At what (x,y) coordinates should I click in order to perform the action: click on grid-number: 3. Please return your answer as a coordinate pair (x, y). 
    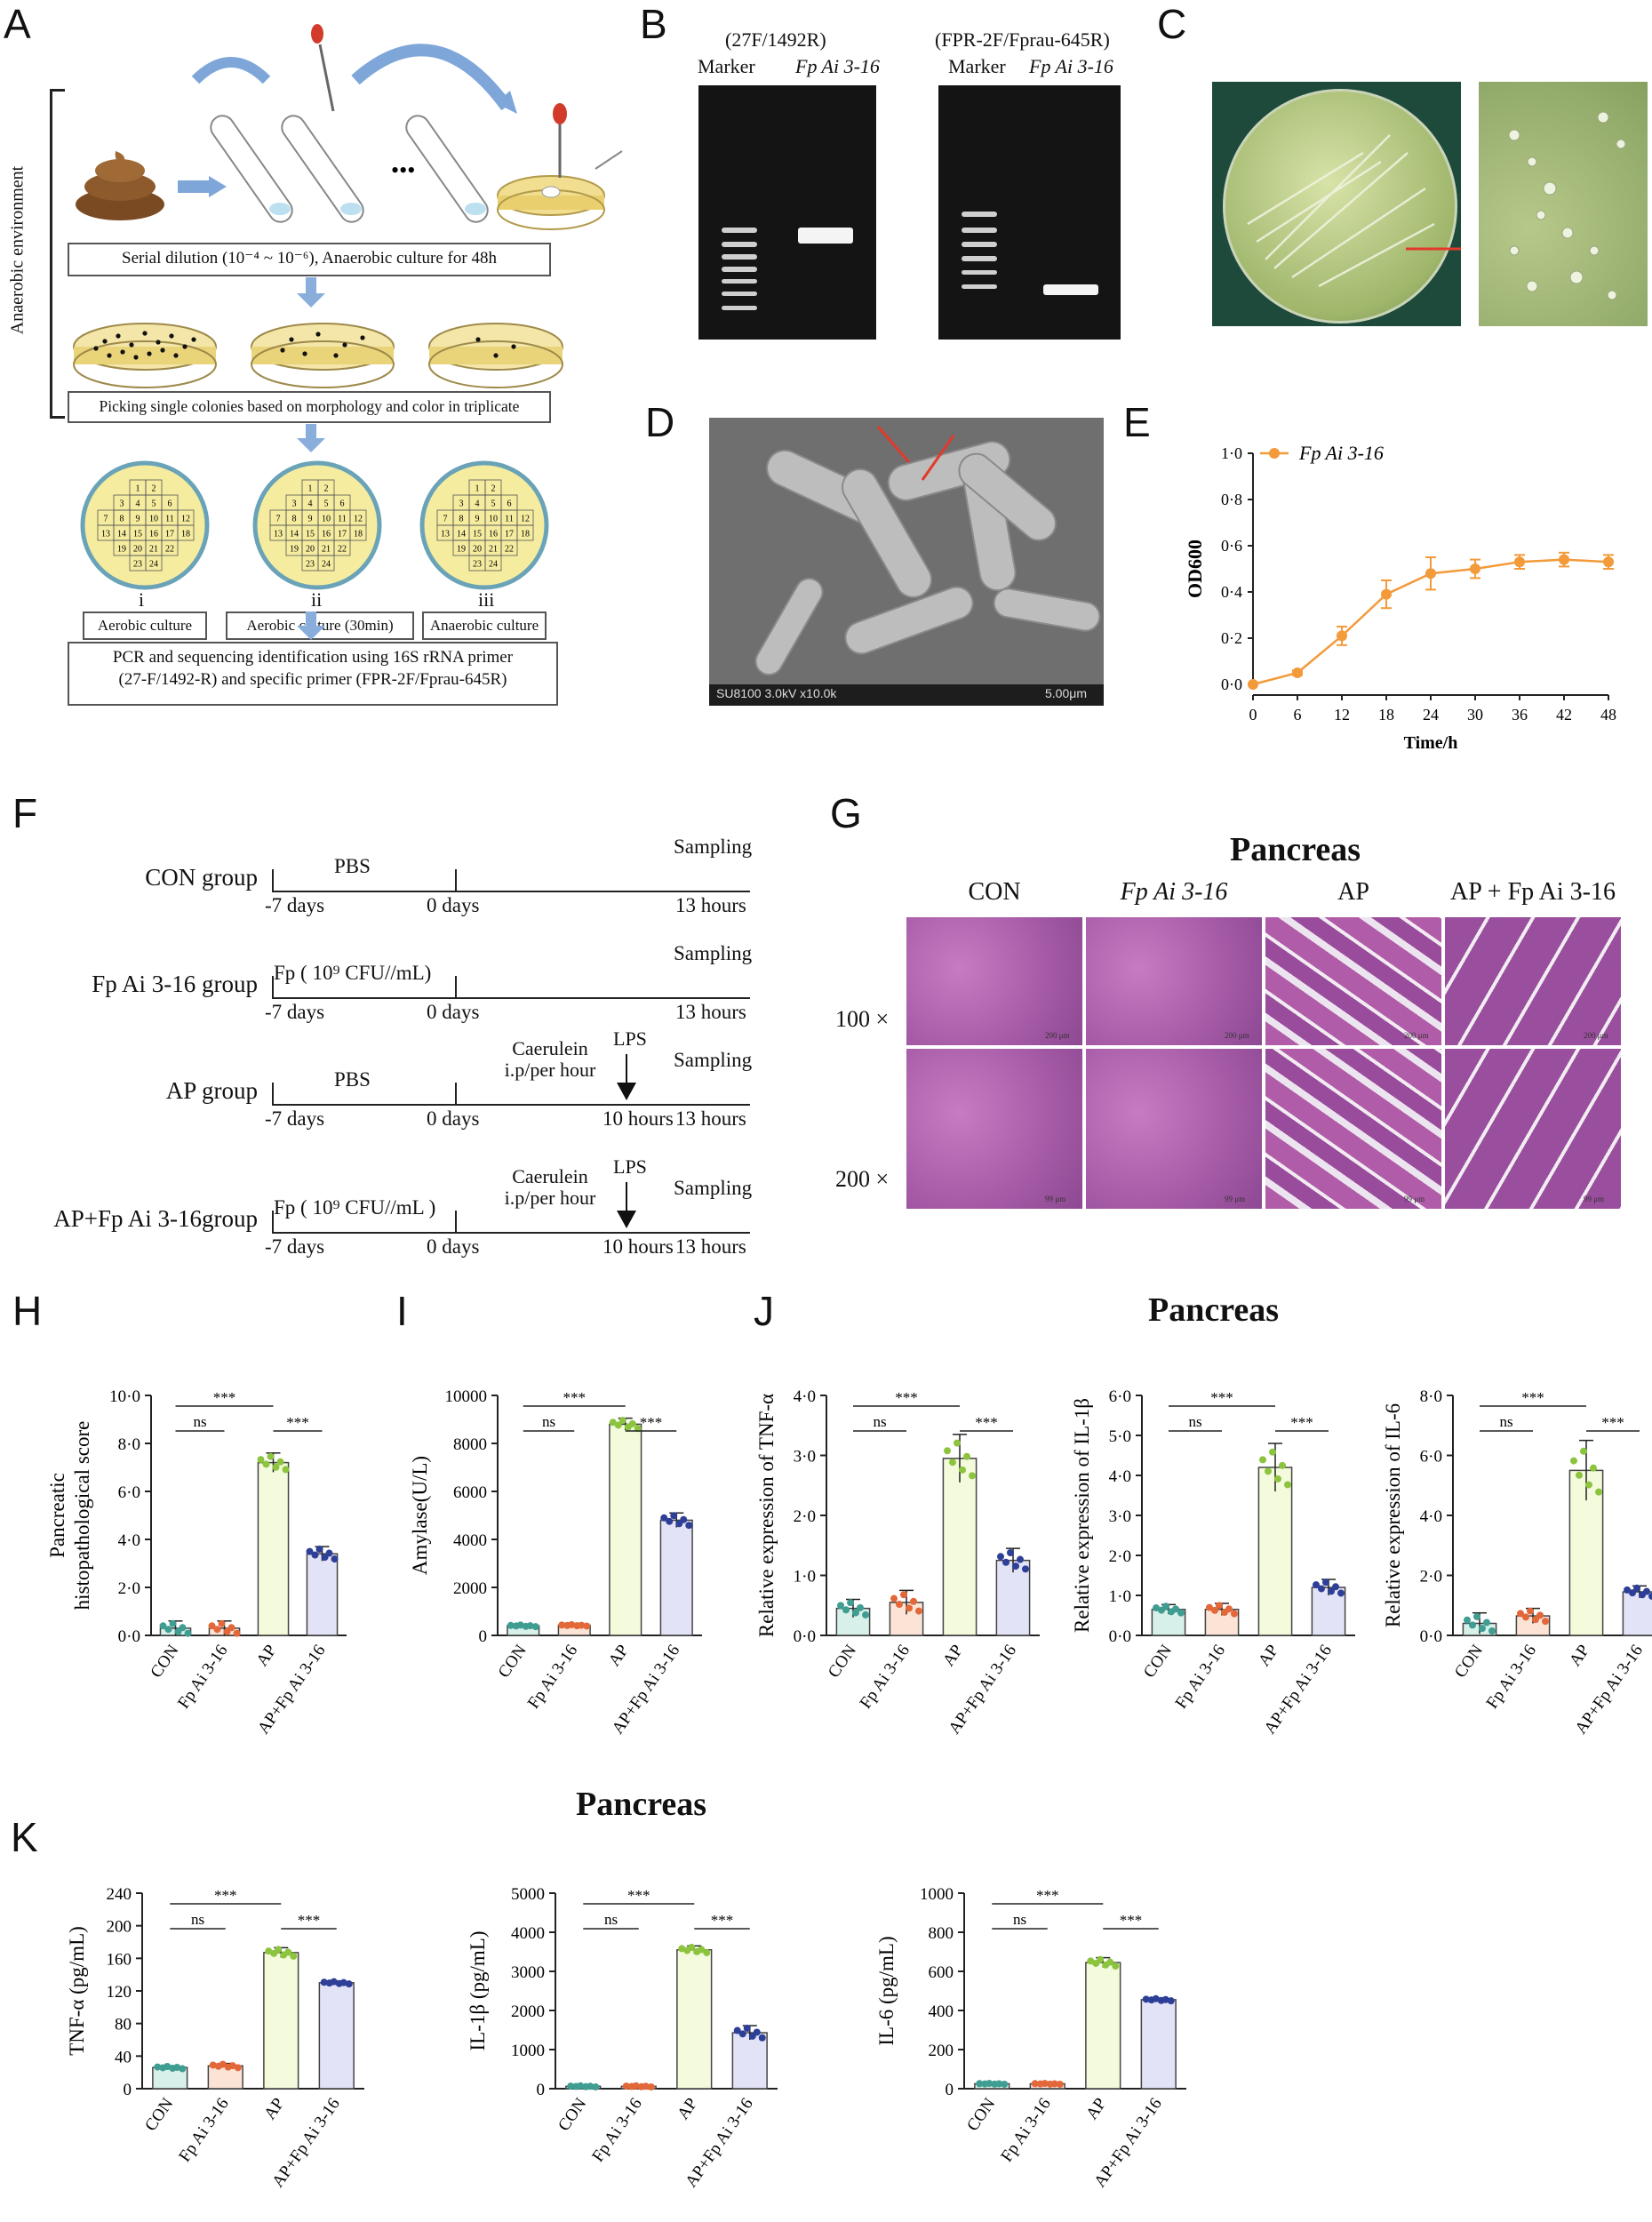
    Looking at the image, I should click on (461, 504).